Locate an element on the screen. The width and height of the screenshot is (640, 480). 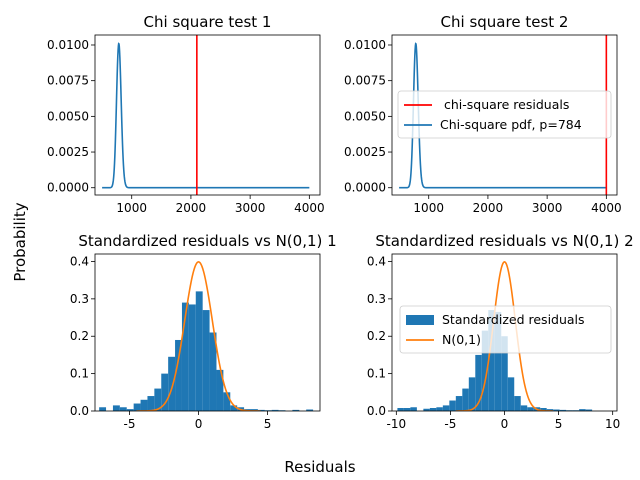
x-tick-label: 10 is located at coordinates (612, 424).